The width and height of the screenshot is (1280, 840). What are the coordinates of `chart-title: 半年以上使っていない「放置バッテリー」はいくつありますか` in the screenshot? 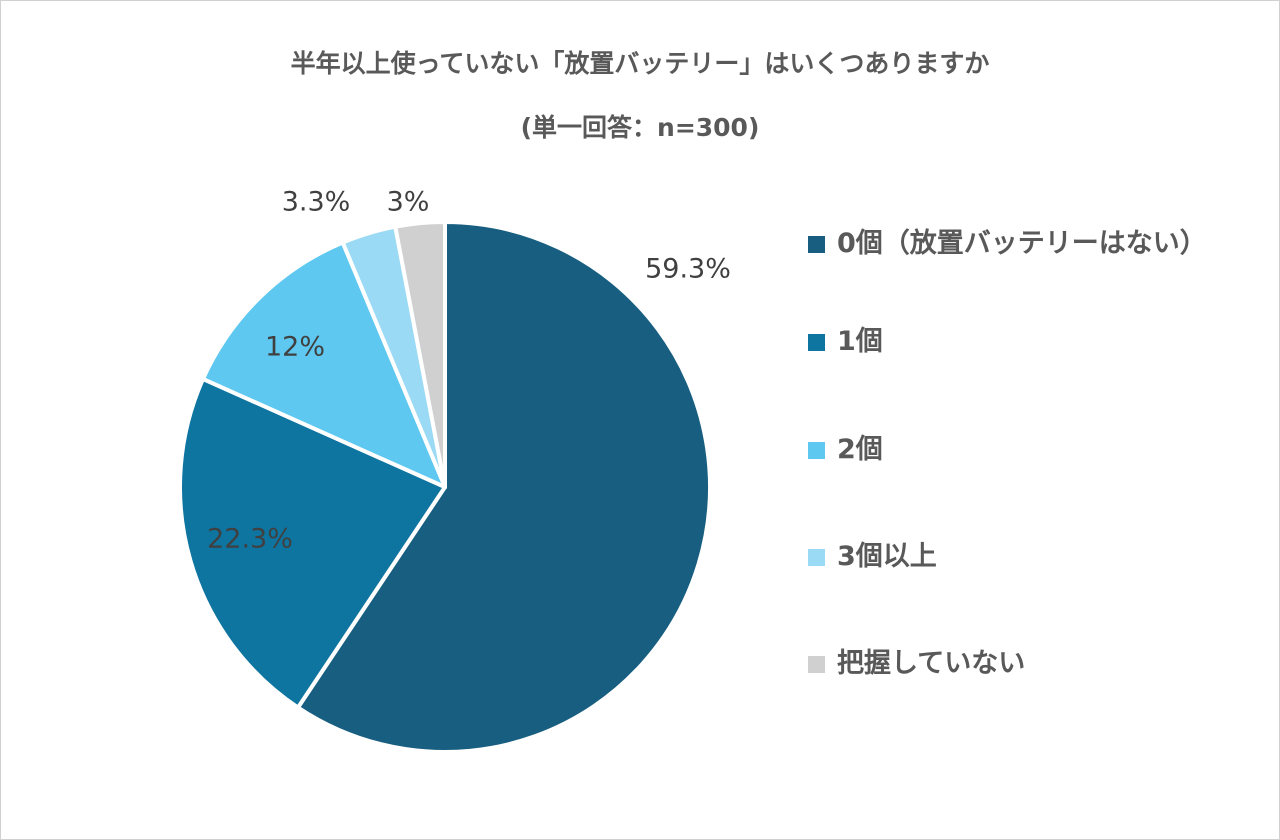 It's located at (640, 63).